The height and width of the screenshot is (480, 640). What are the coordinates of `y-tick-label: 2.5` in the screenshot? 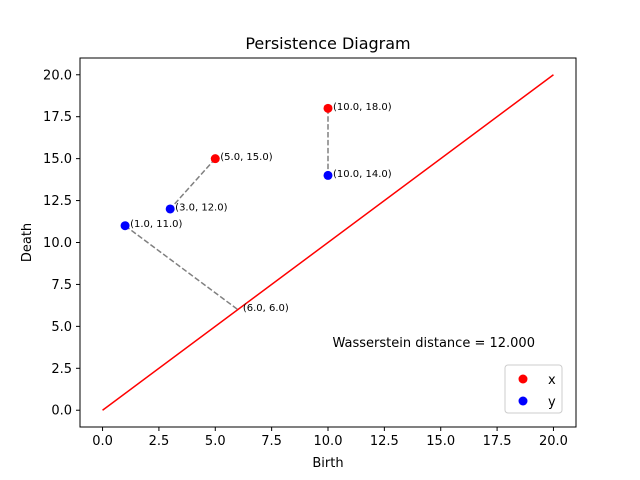 It's located at (61, 369).